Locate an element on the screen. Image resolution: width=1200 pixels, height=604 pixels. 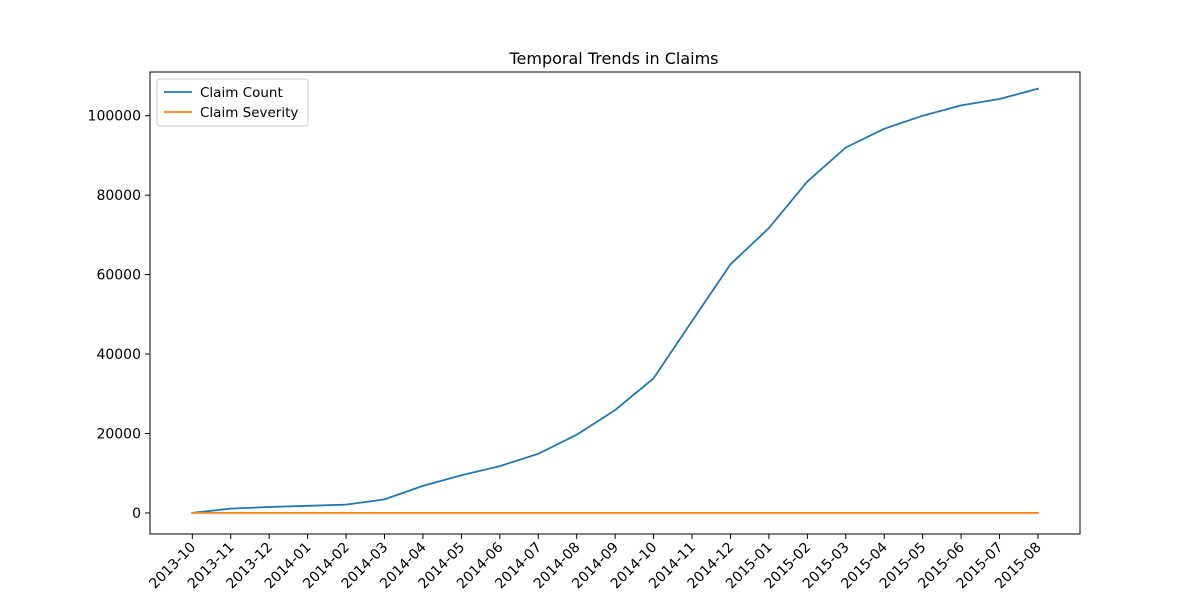
y-tick-label: 20000 is located at coordinates (118, 434).